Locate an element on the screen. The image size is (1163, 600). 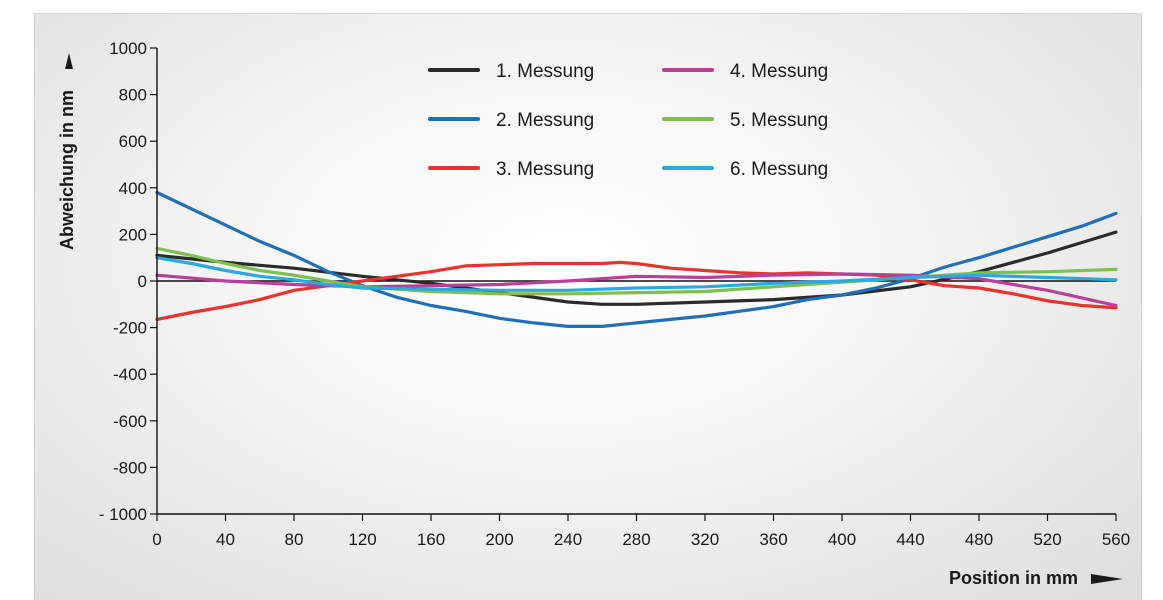
x-tick-label: 120 is located at coordinates (362, 539).